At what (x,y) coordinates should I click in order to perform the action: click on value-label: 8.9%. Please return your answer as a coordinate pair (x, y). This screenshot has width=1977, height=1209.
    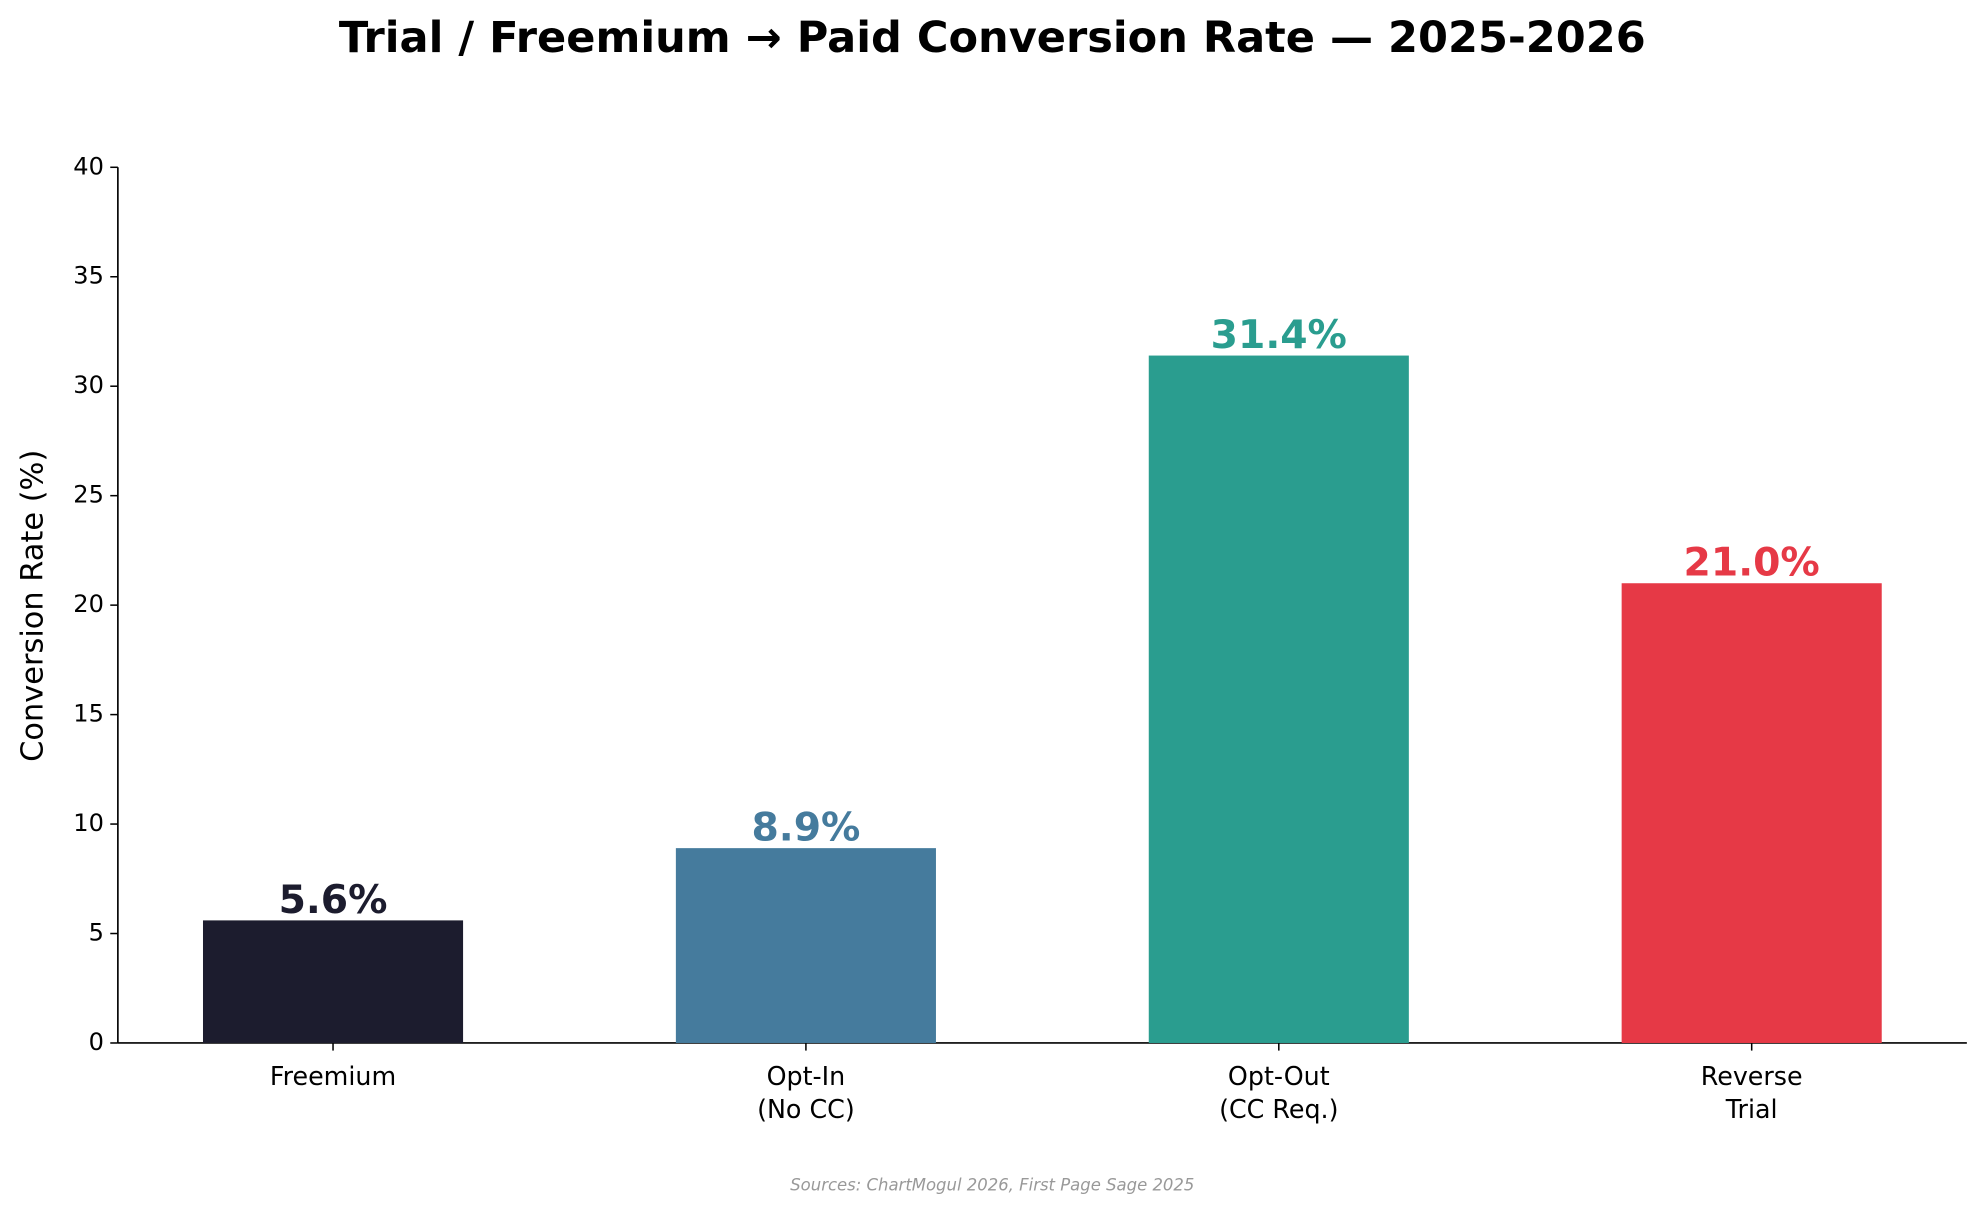
    Looking at the image, I should click on (805, 828).